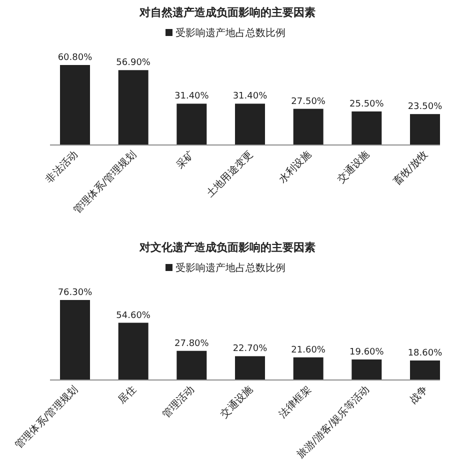 Image resolution: width=455 pixels, height=470 pixels. What do you see at coordinates (185, 160) in the screenshot?
I see `x-tick-label: 采矿` at bounding box center [185, 160].